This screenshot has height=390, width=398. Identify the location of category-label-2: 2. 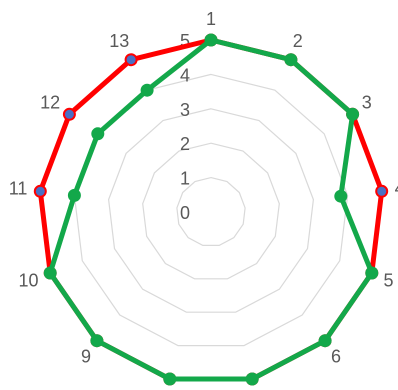
(298, 41).